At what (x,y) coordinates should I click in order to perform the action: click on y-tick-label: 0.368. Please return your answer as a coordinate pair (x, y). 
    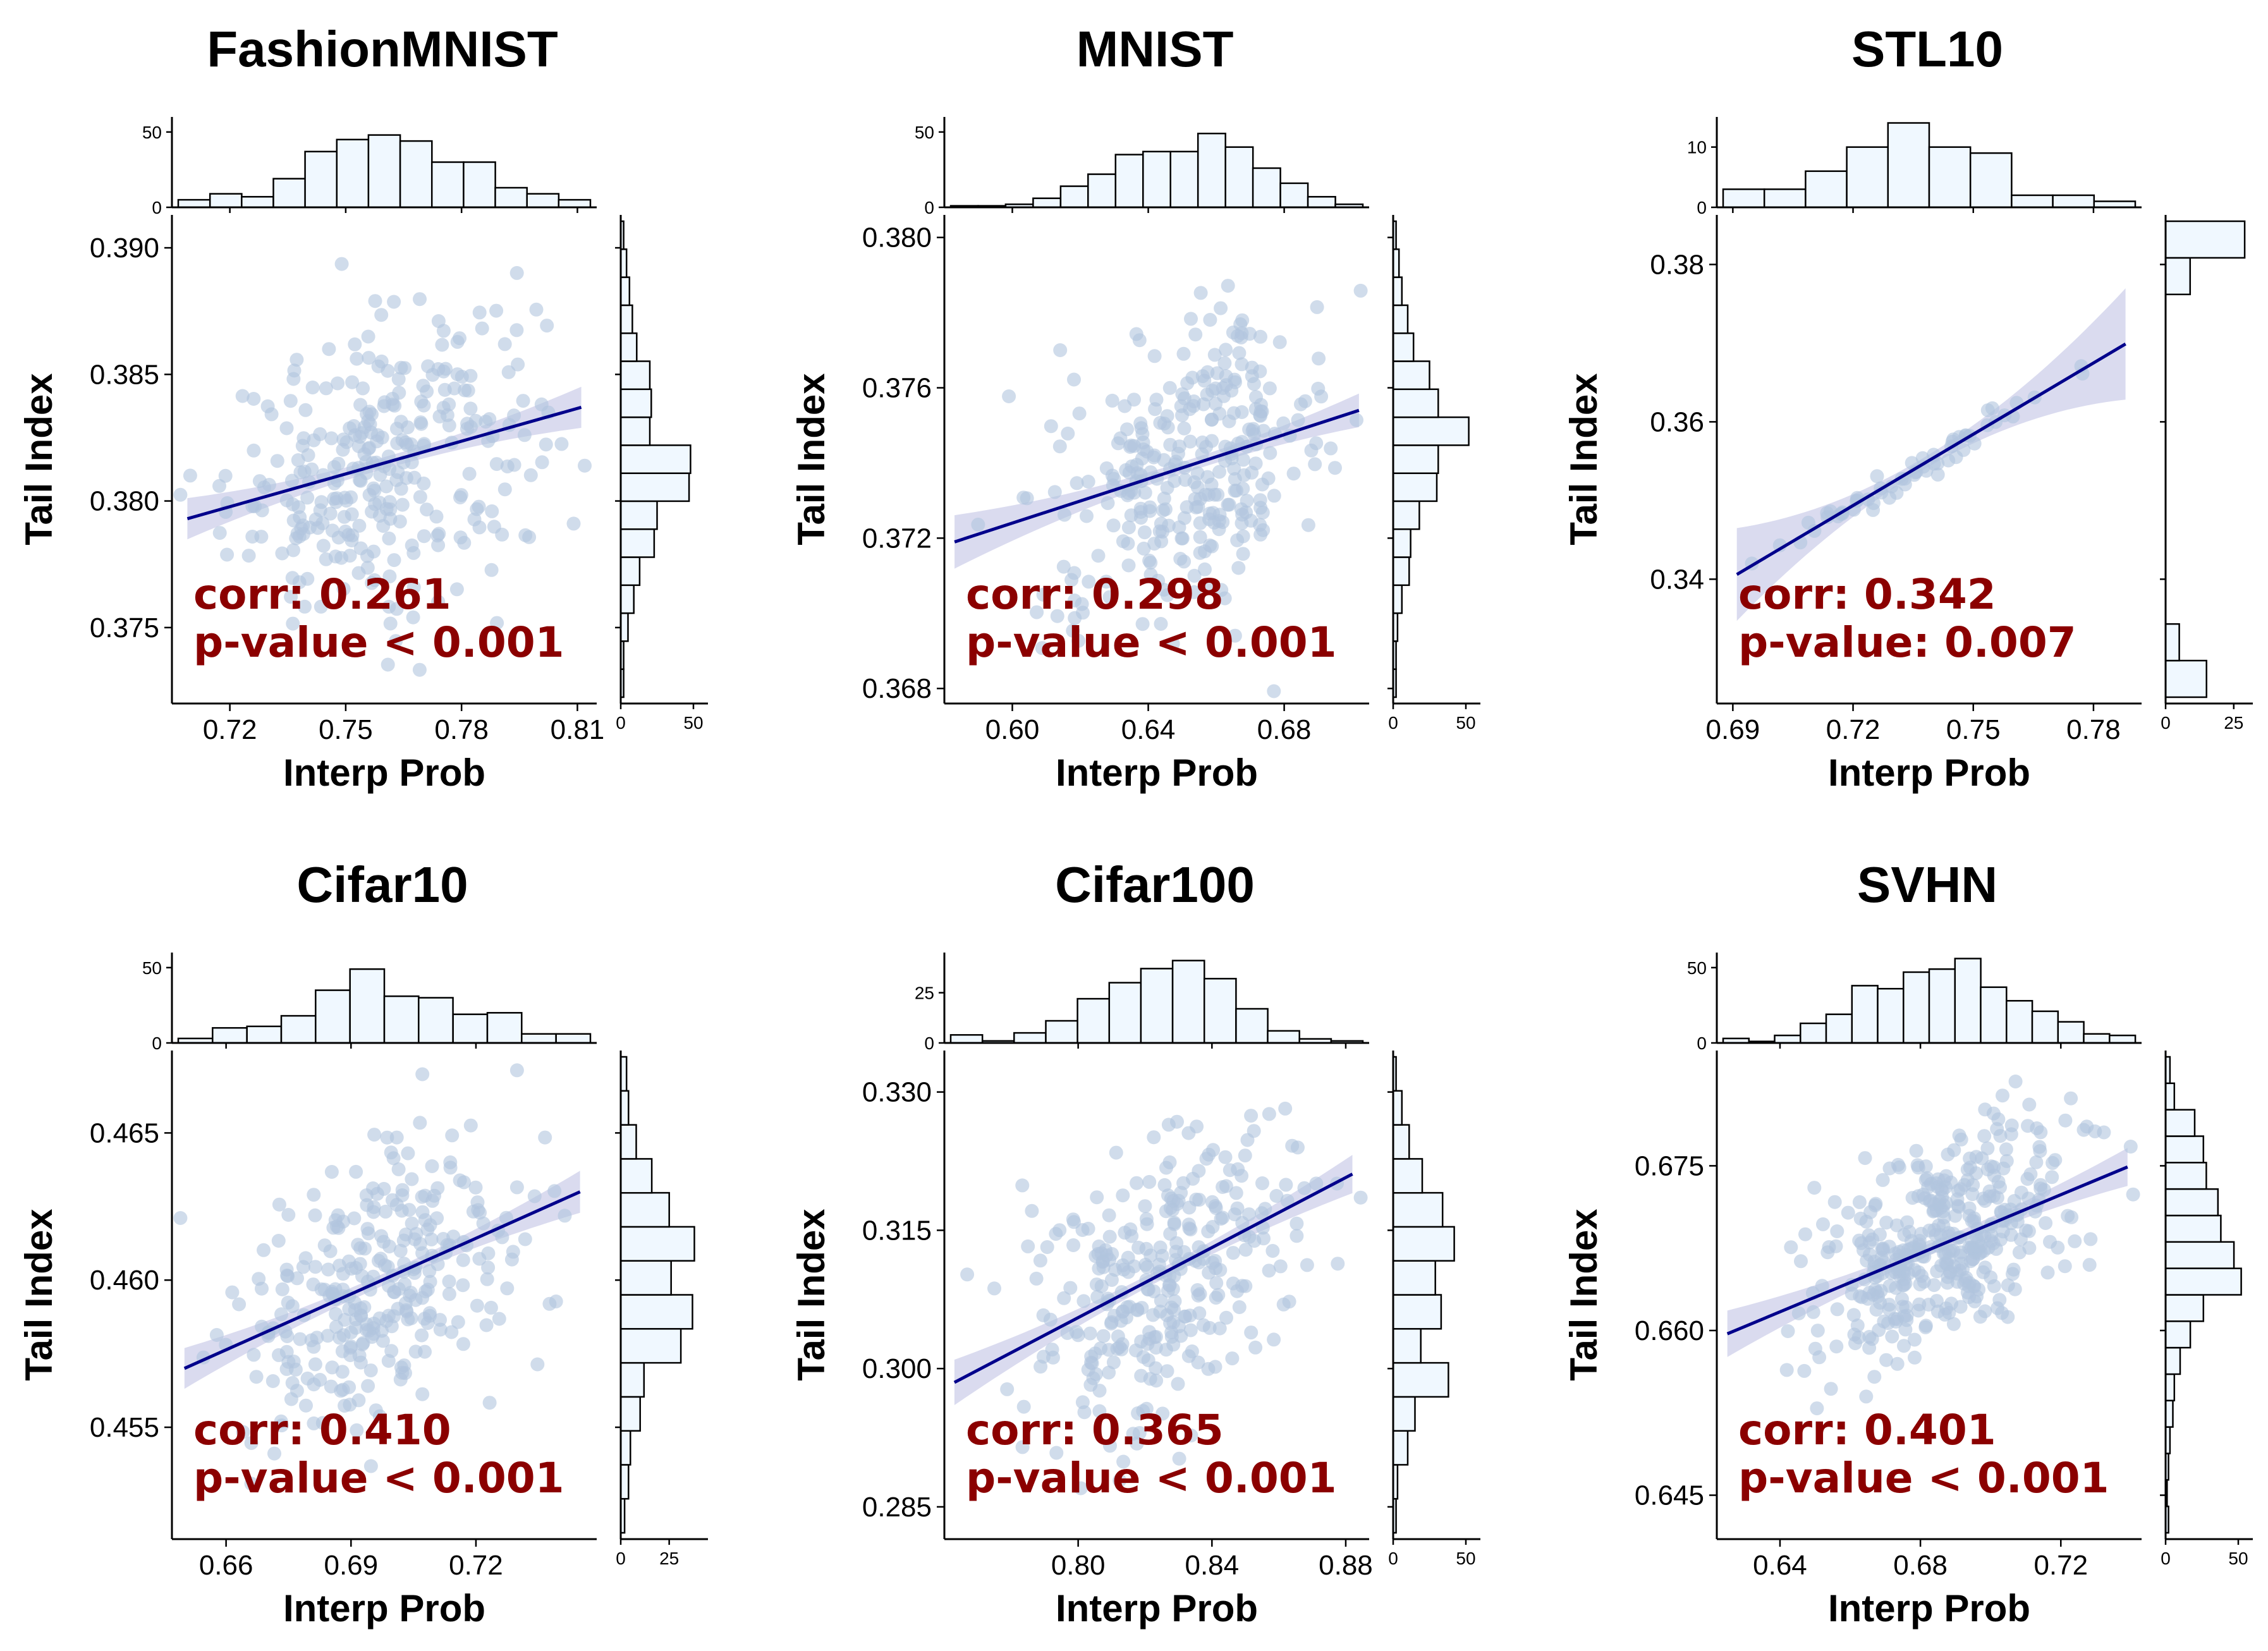
    Looking at the image, I should click on (897, 688).